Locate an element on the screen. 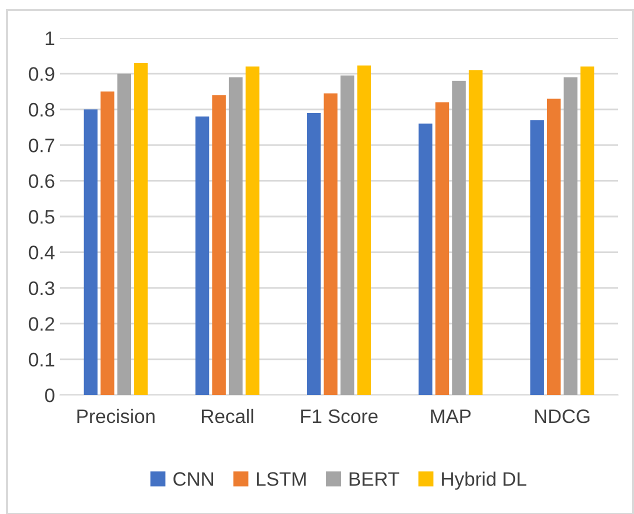  x-tick-label: F1 Score is located at coordinates (339, 416).